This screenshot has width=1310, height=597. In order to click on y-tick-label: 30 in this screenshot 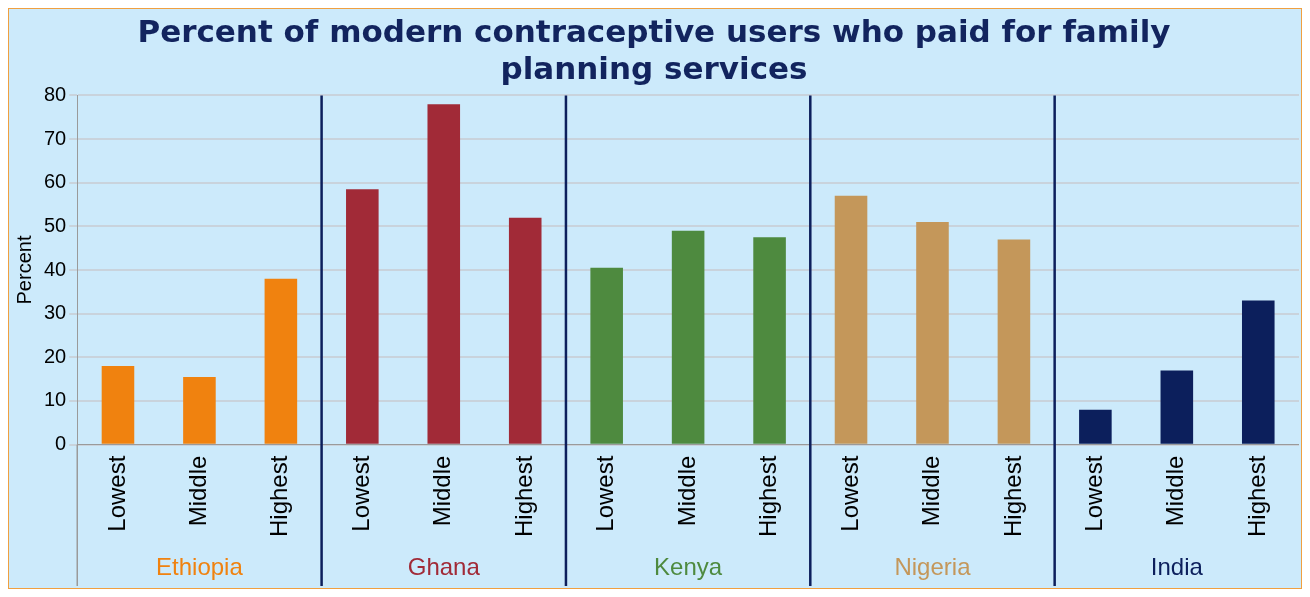, I will do `click(55, 312)`.